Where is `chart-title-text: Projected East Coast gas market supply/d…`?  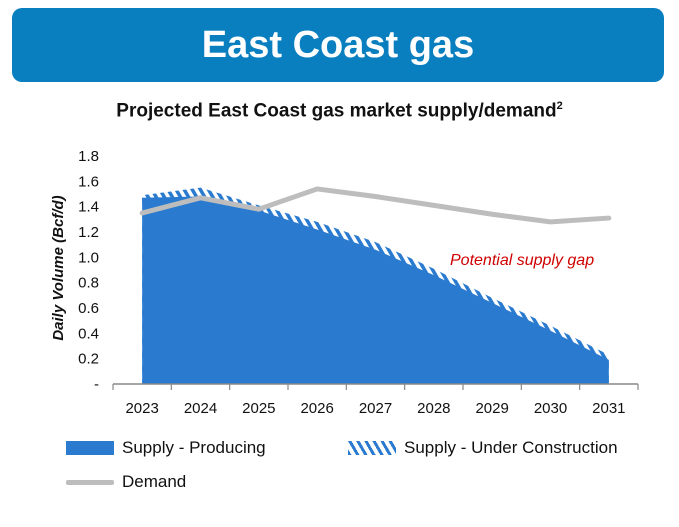
chart-title-text: Projected East Coast gas market supply/d… is located at coordinates (336, 111).